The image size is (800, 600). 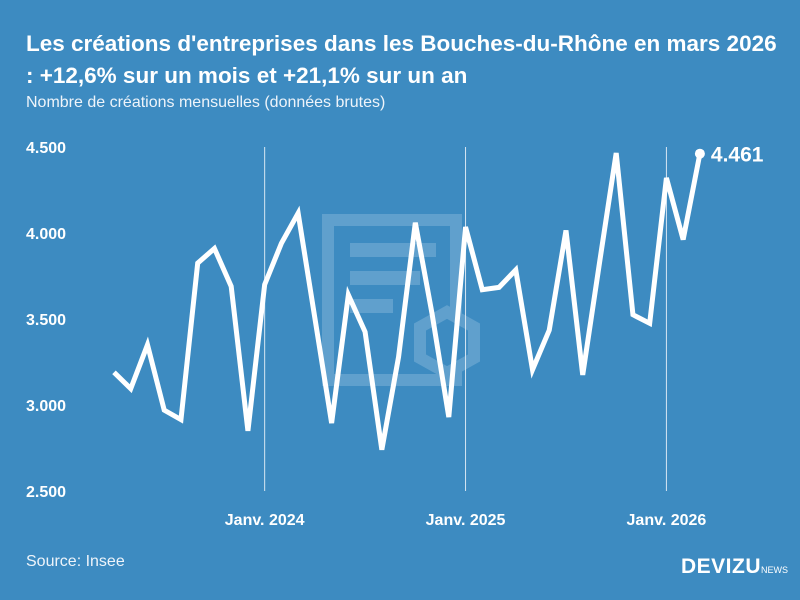 What do you see at coordinates (699, 153) in the screenshot?
I see `last-point-marker` at bounding box center [699, 153].